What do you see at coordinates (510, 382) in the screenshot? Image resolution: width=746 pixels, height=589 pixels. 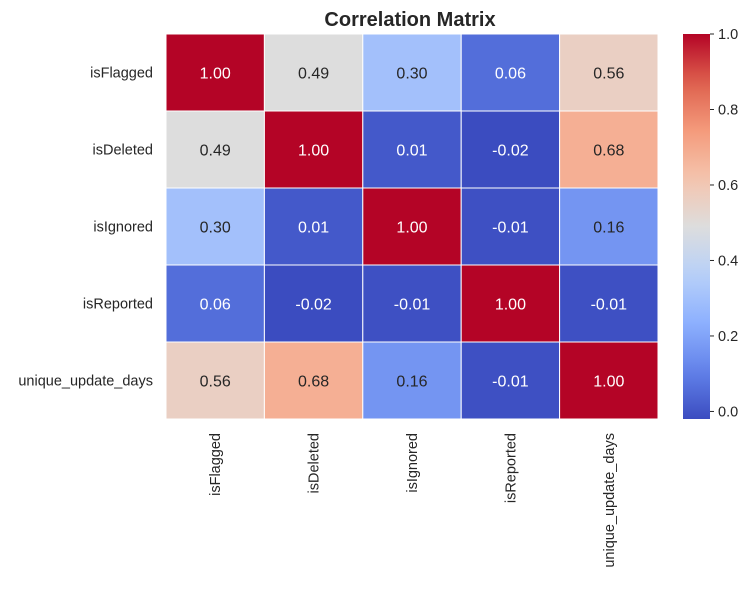 I see `cell-annotation-4-3: -0.01` at bounding box center [510, 382].